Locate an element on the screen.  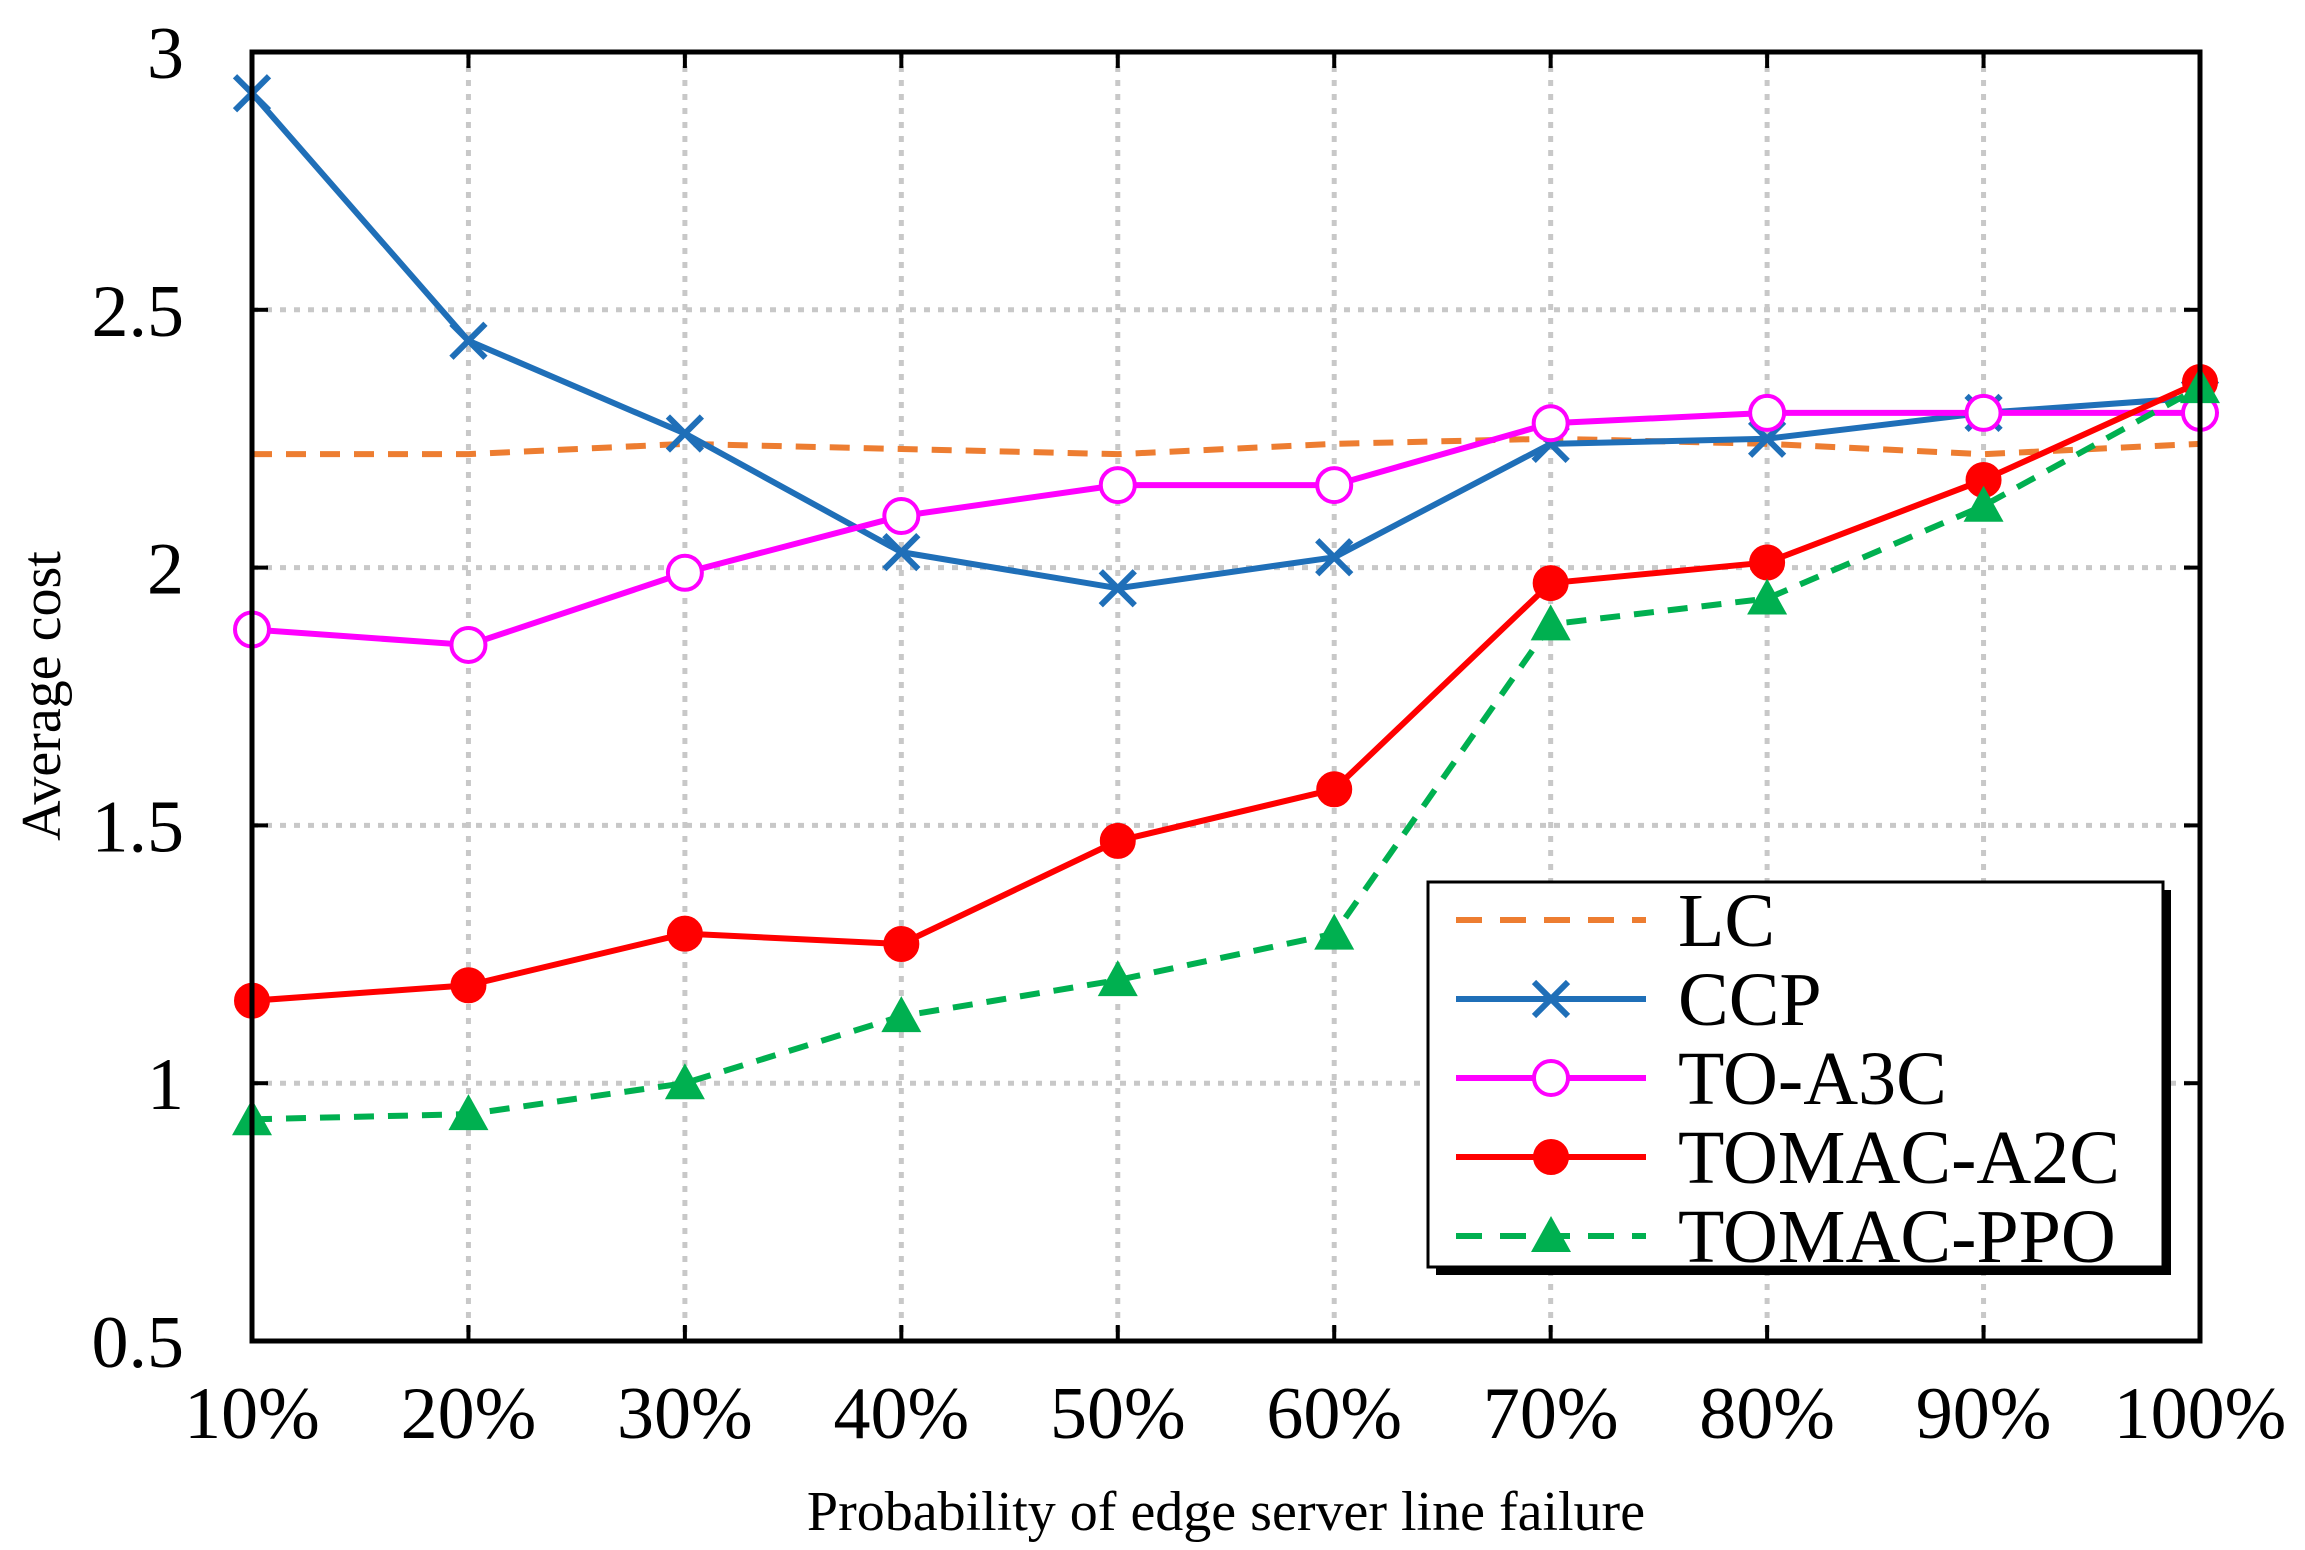
legend-label: TO-A3C is located at coordinates (1812, 1079).